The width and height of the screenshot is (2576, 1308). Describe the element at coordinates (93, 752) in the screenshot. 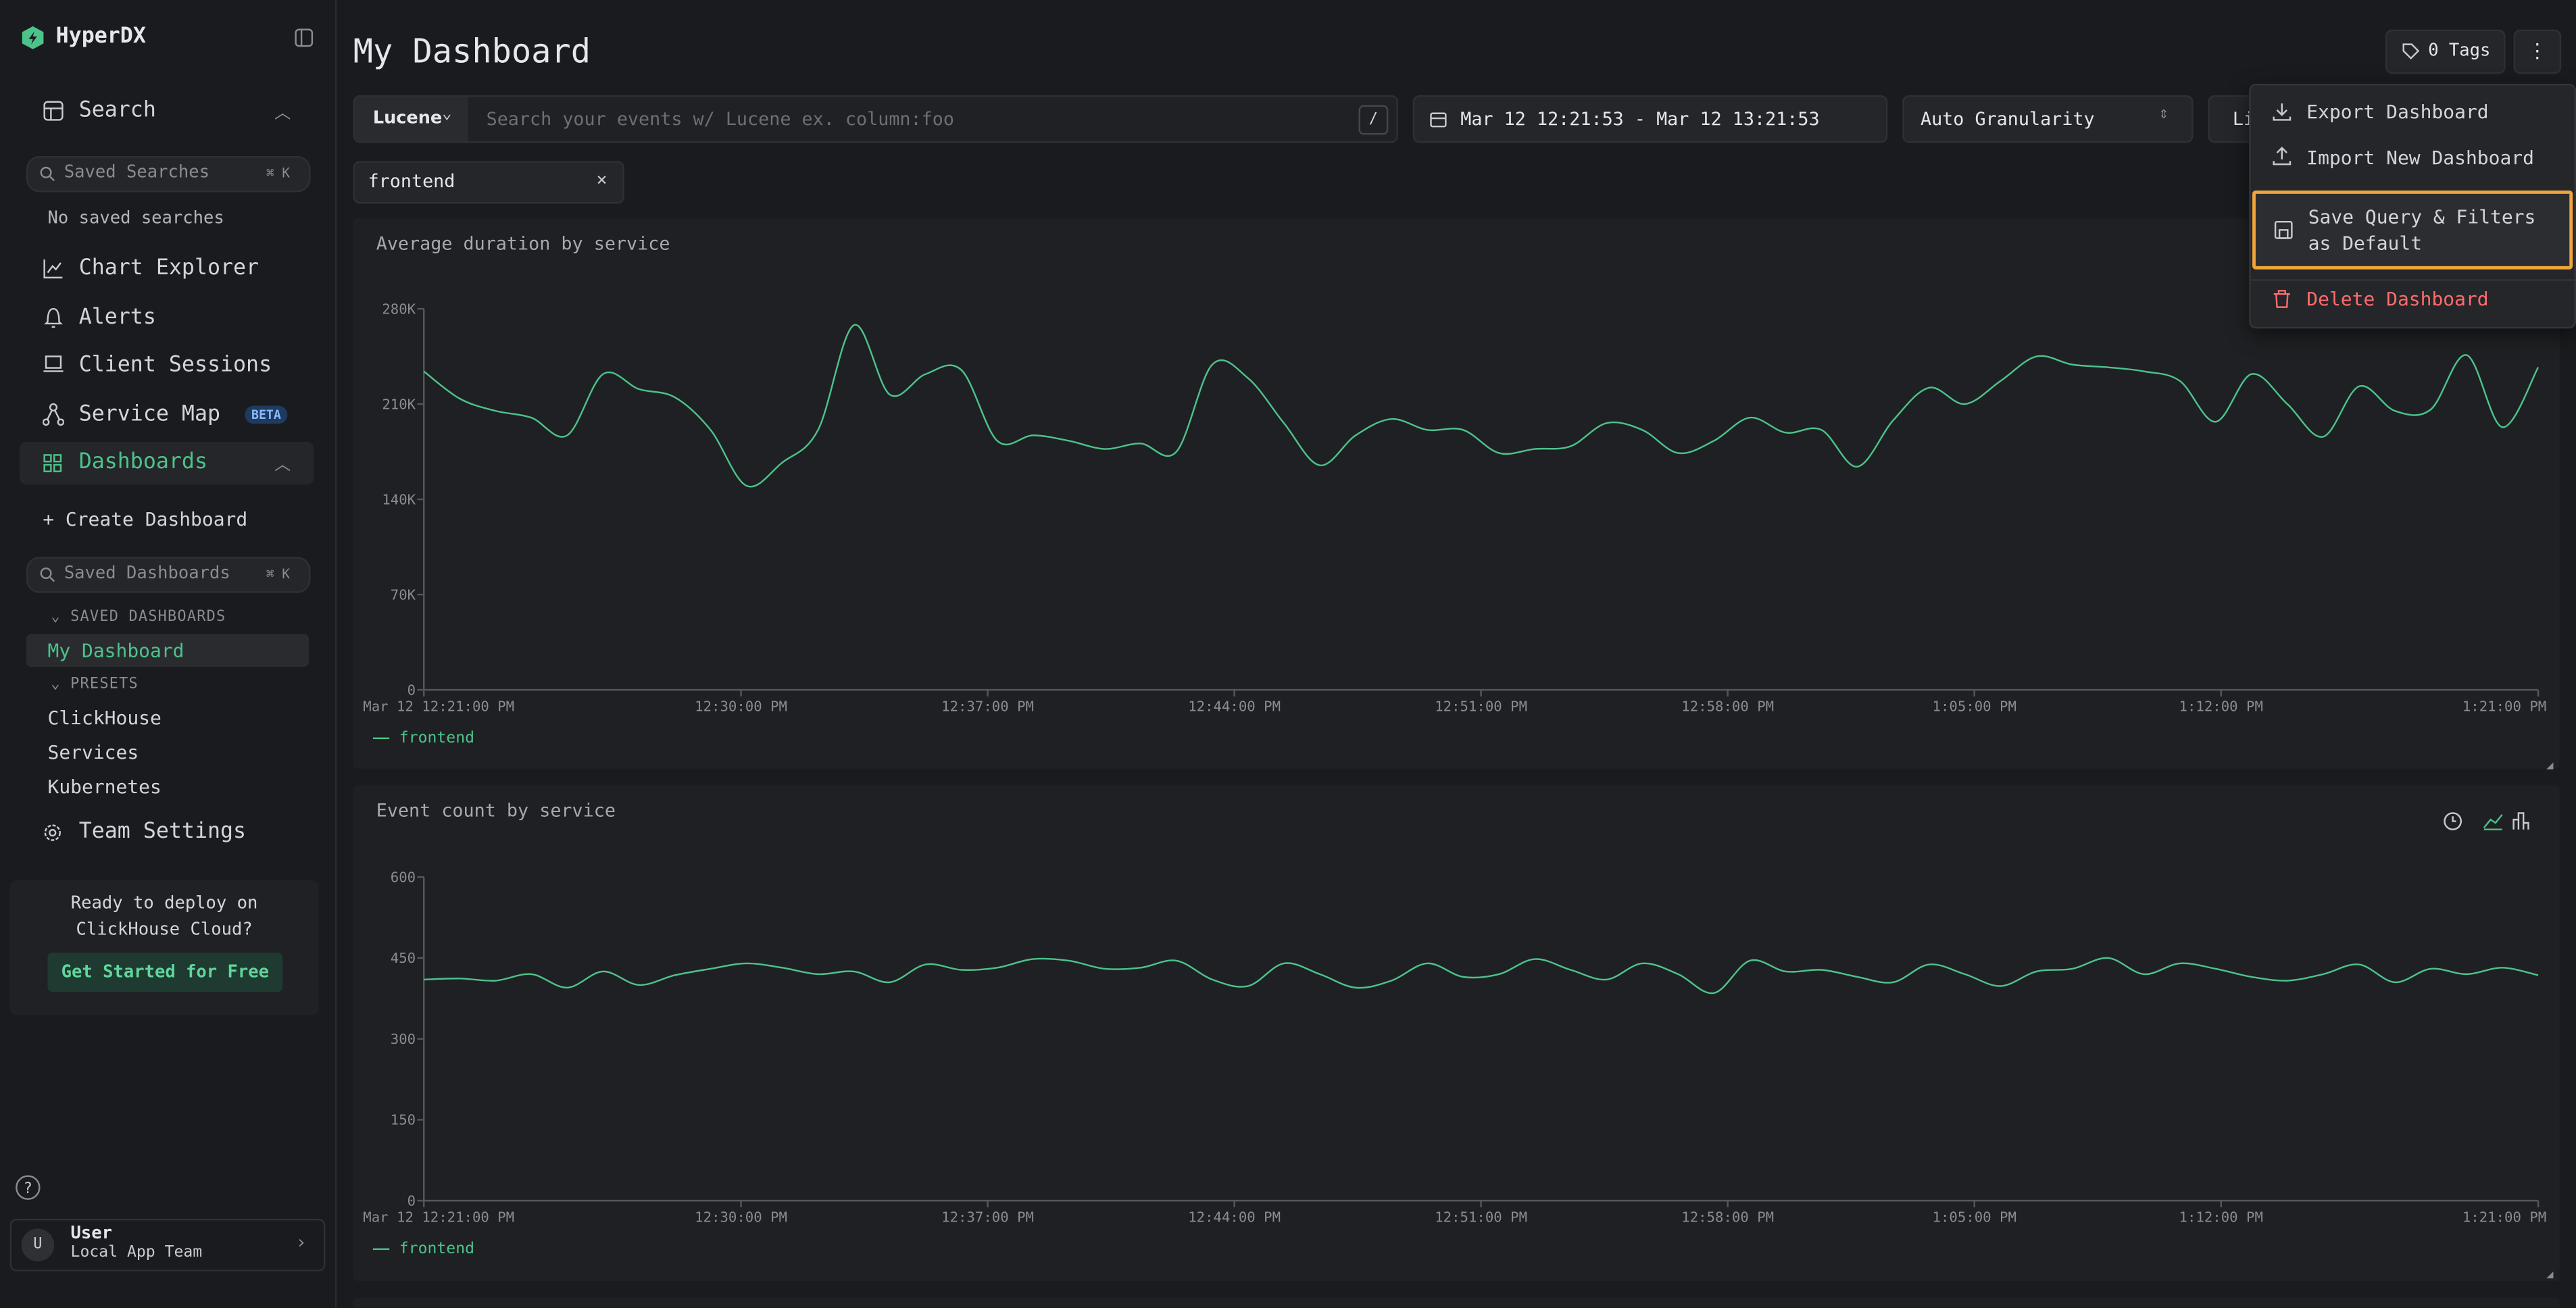

I see `preset-link: Services` at that location.